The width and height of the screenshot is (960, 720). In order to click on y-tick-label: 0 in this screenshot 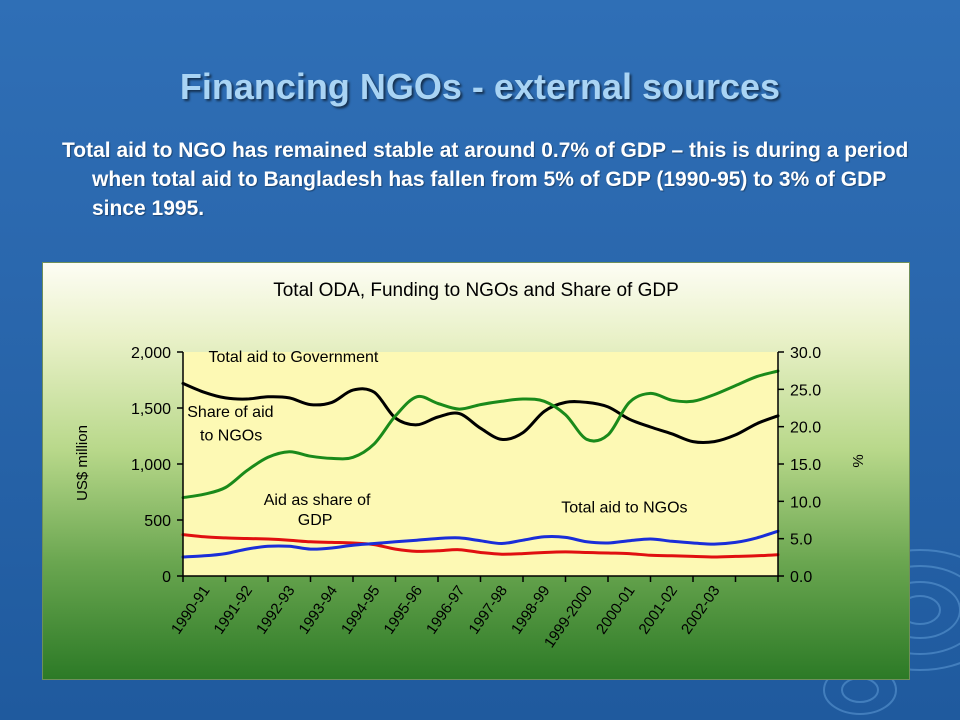, I will do `click(166, 577)`.